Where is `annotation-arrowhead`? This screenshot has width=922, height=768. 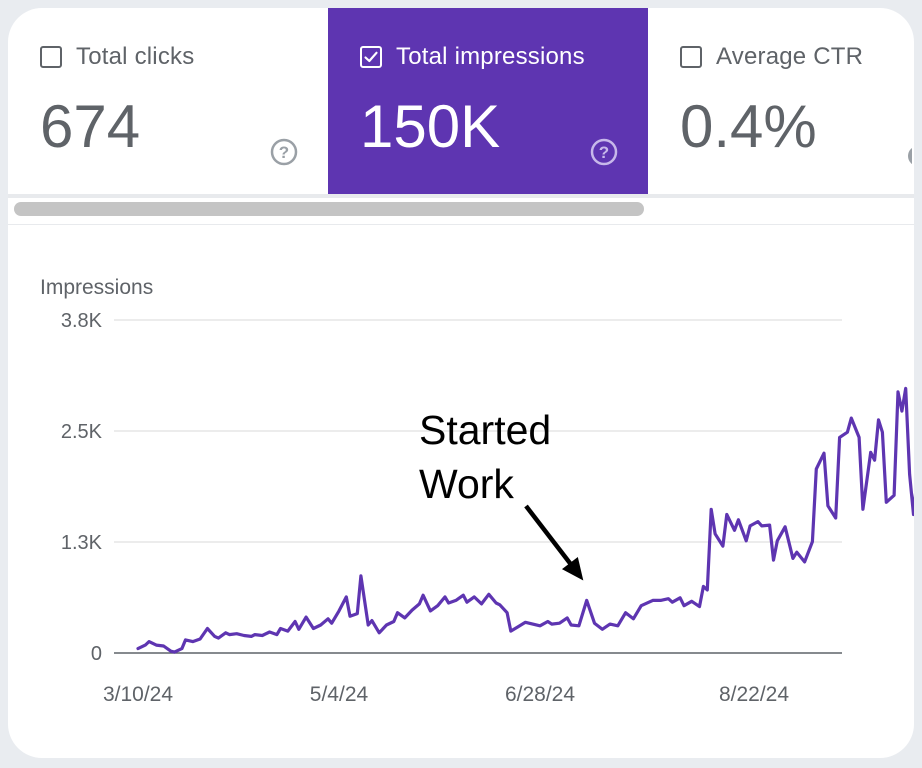 annotation-arrowhead is located at coordinates (572, 568).